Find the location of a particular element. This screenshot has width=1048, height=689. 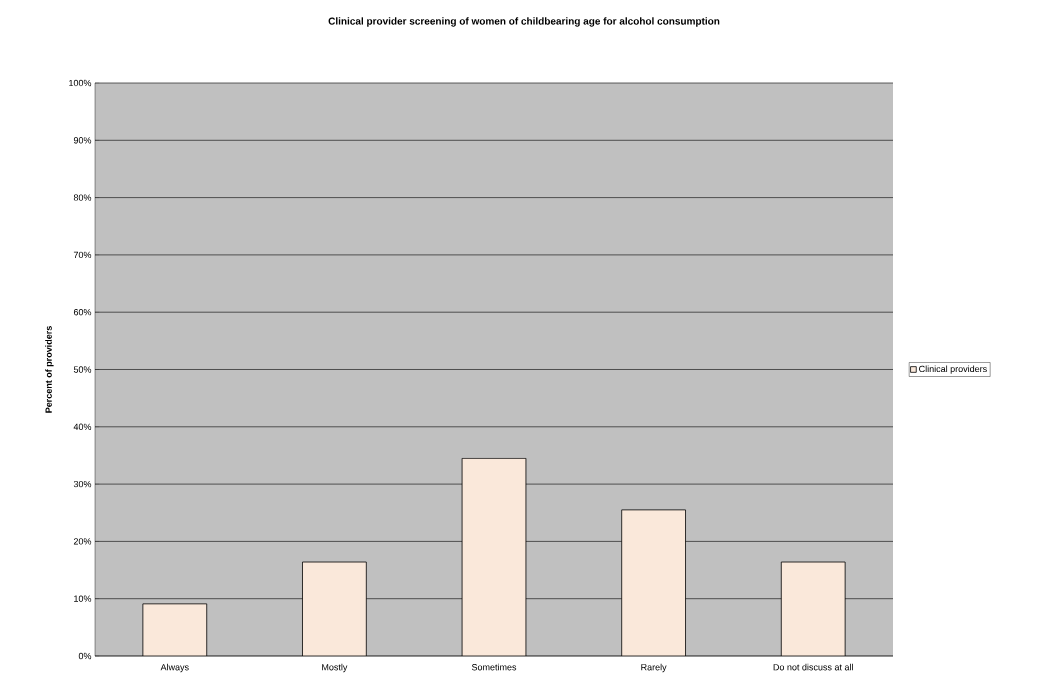

y-tick-label: 40% is located at coordinates (82, 426).